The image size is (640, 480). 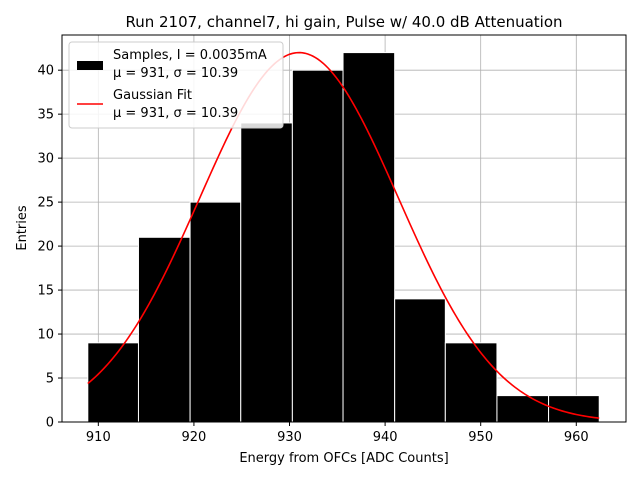 What do you see at coordinates (175, 113) in the screenshot?
I see `legend-fit-stats: μ = 931, σ = 10.39` at bounding box center [175, 113].